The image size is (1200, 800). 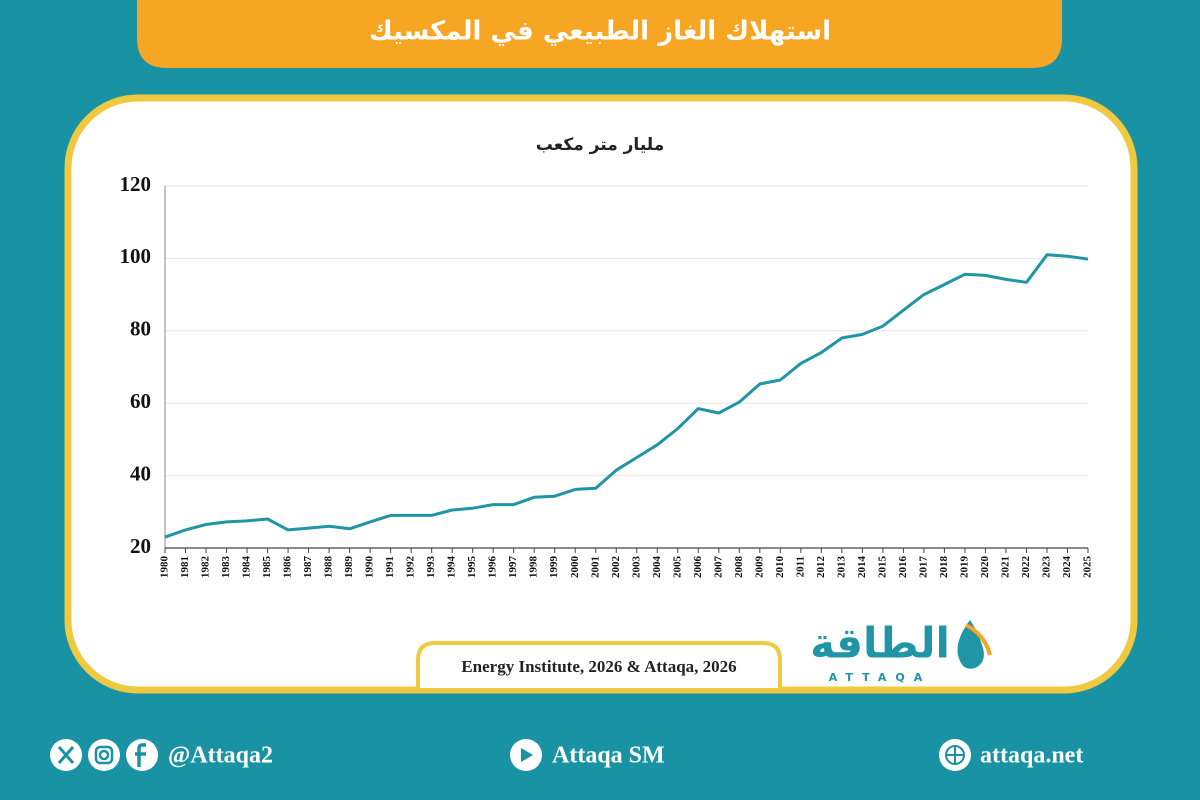 What do you see at coordinates (739, 567) in the screenshot?
I see `x-tick-label: 2008` at bounding box center [739, 567].